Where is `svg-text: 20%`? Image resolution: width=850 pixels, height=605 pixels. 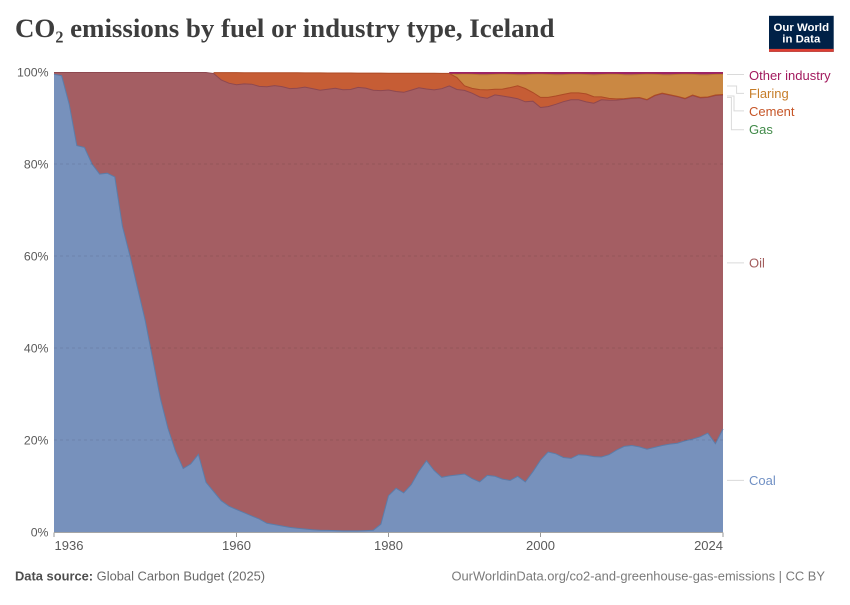 svg-text: 20% is located at coordinates (36, 440).